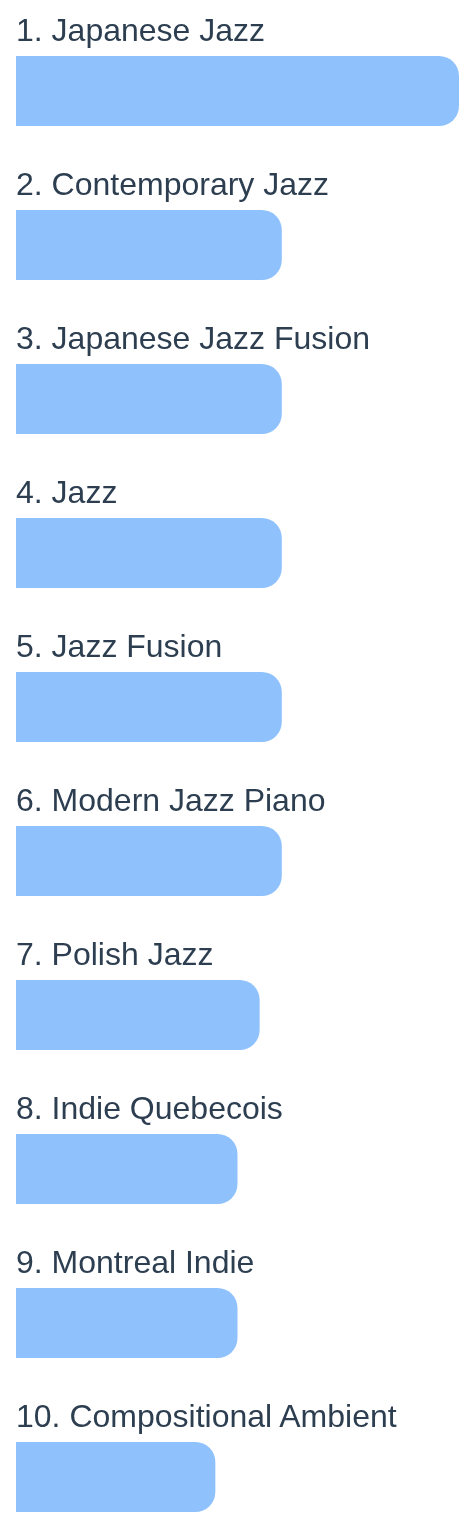 This screenshot has height=1532, width=476. I want to click on y-tick-label: 1. Japanese Jazz, so click(141, 30).